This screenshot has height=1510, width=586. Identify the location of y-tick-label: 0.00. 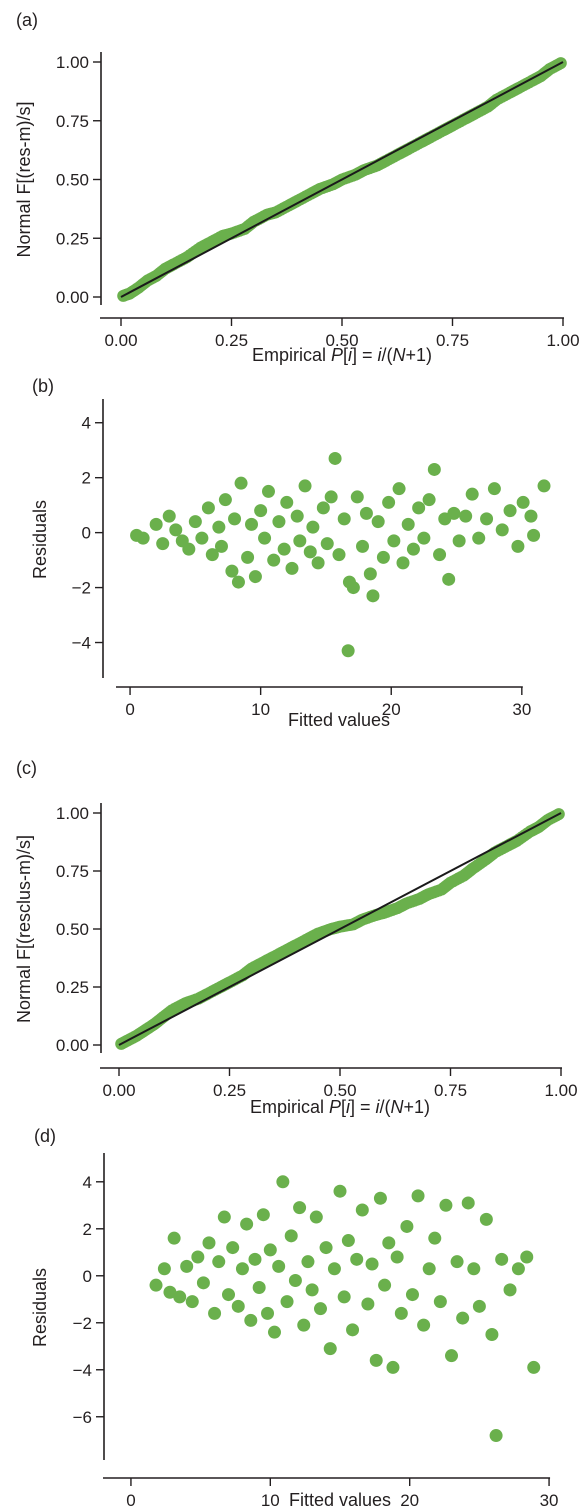
(72, 1045).